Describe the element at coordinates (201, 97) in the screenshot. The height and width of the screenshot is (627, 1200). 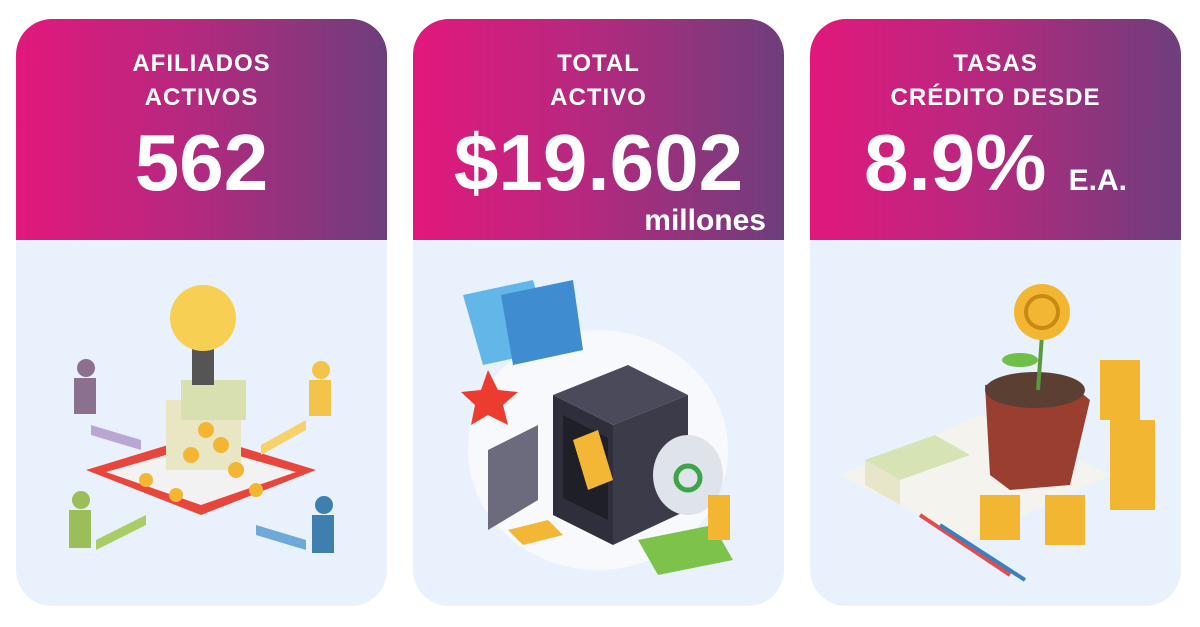
I see `title-line: ACTIVOS` at that location.